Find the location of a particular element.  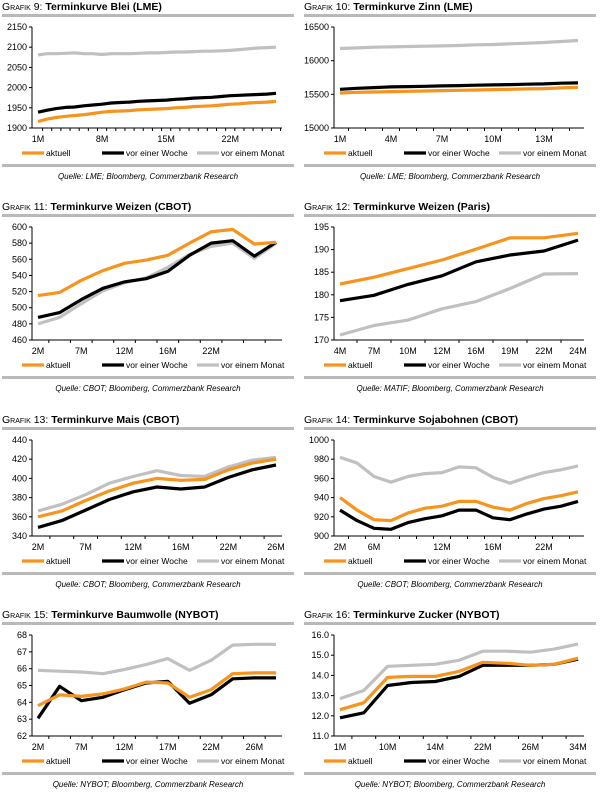

x-tick-label: 2M is located at coordinates (38, 547).